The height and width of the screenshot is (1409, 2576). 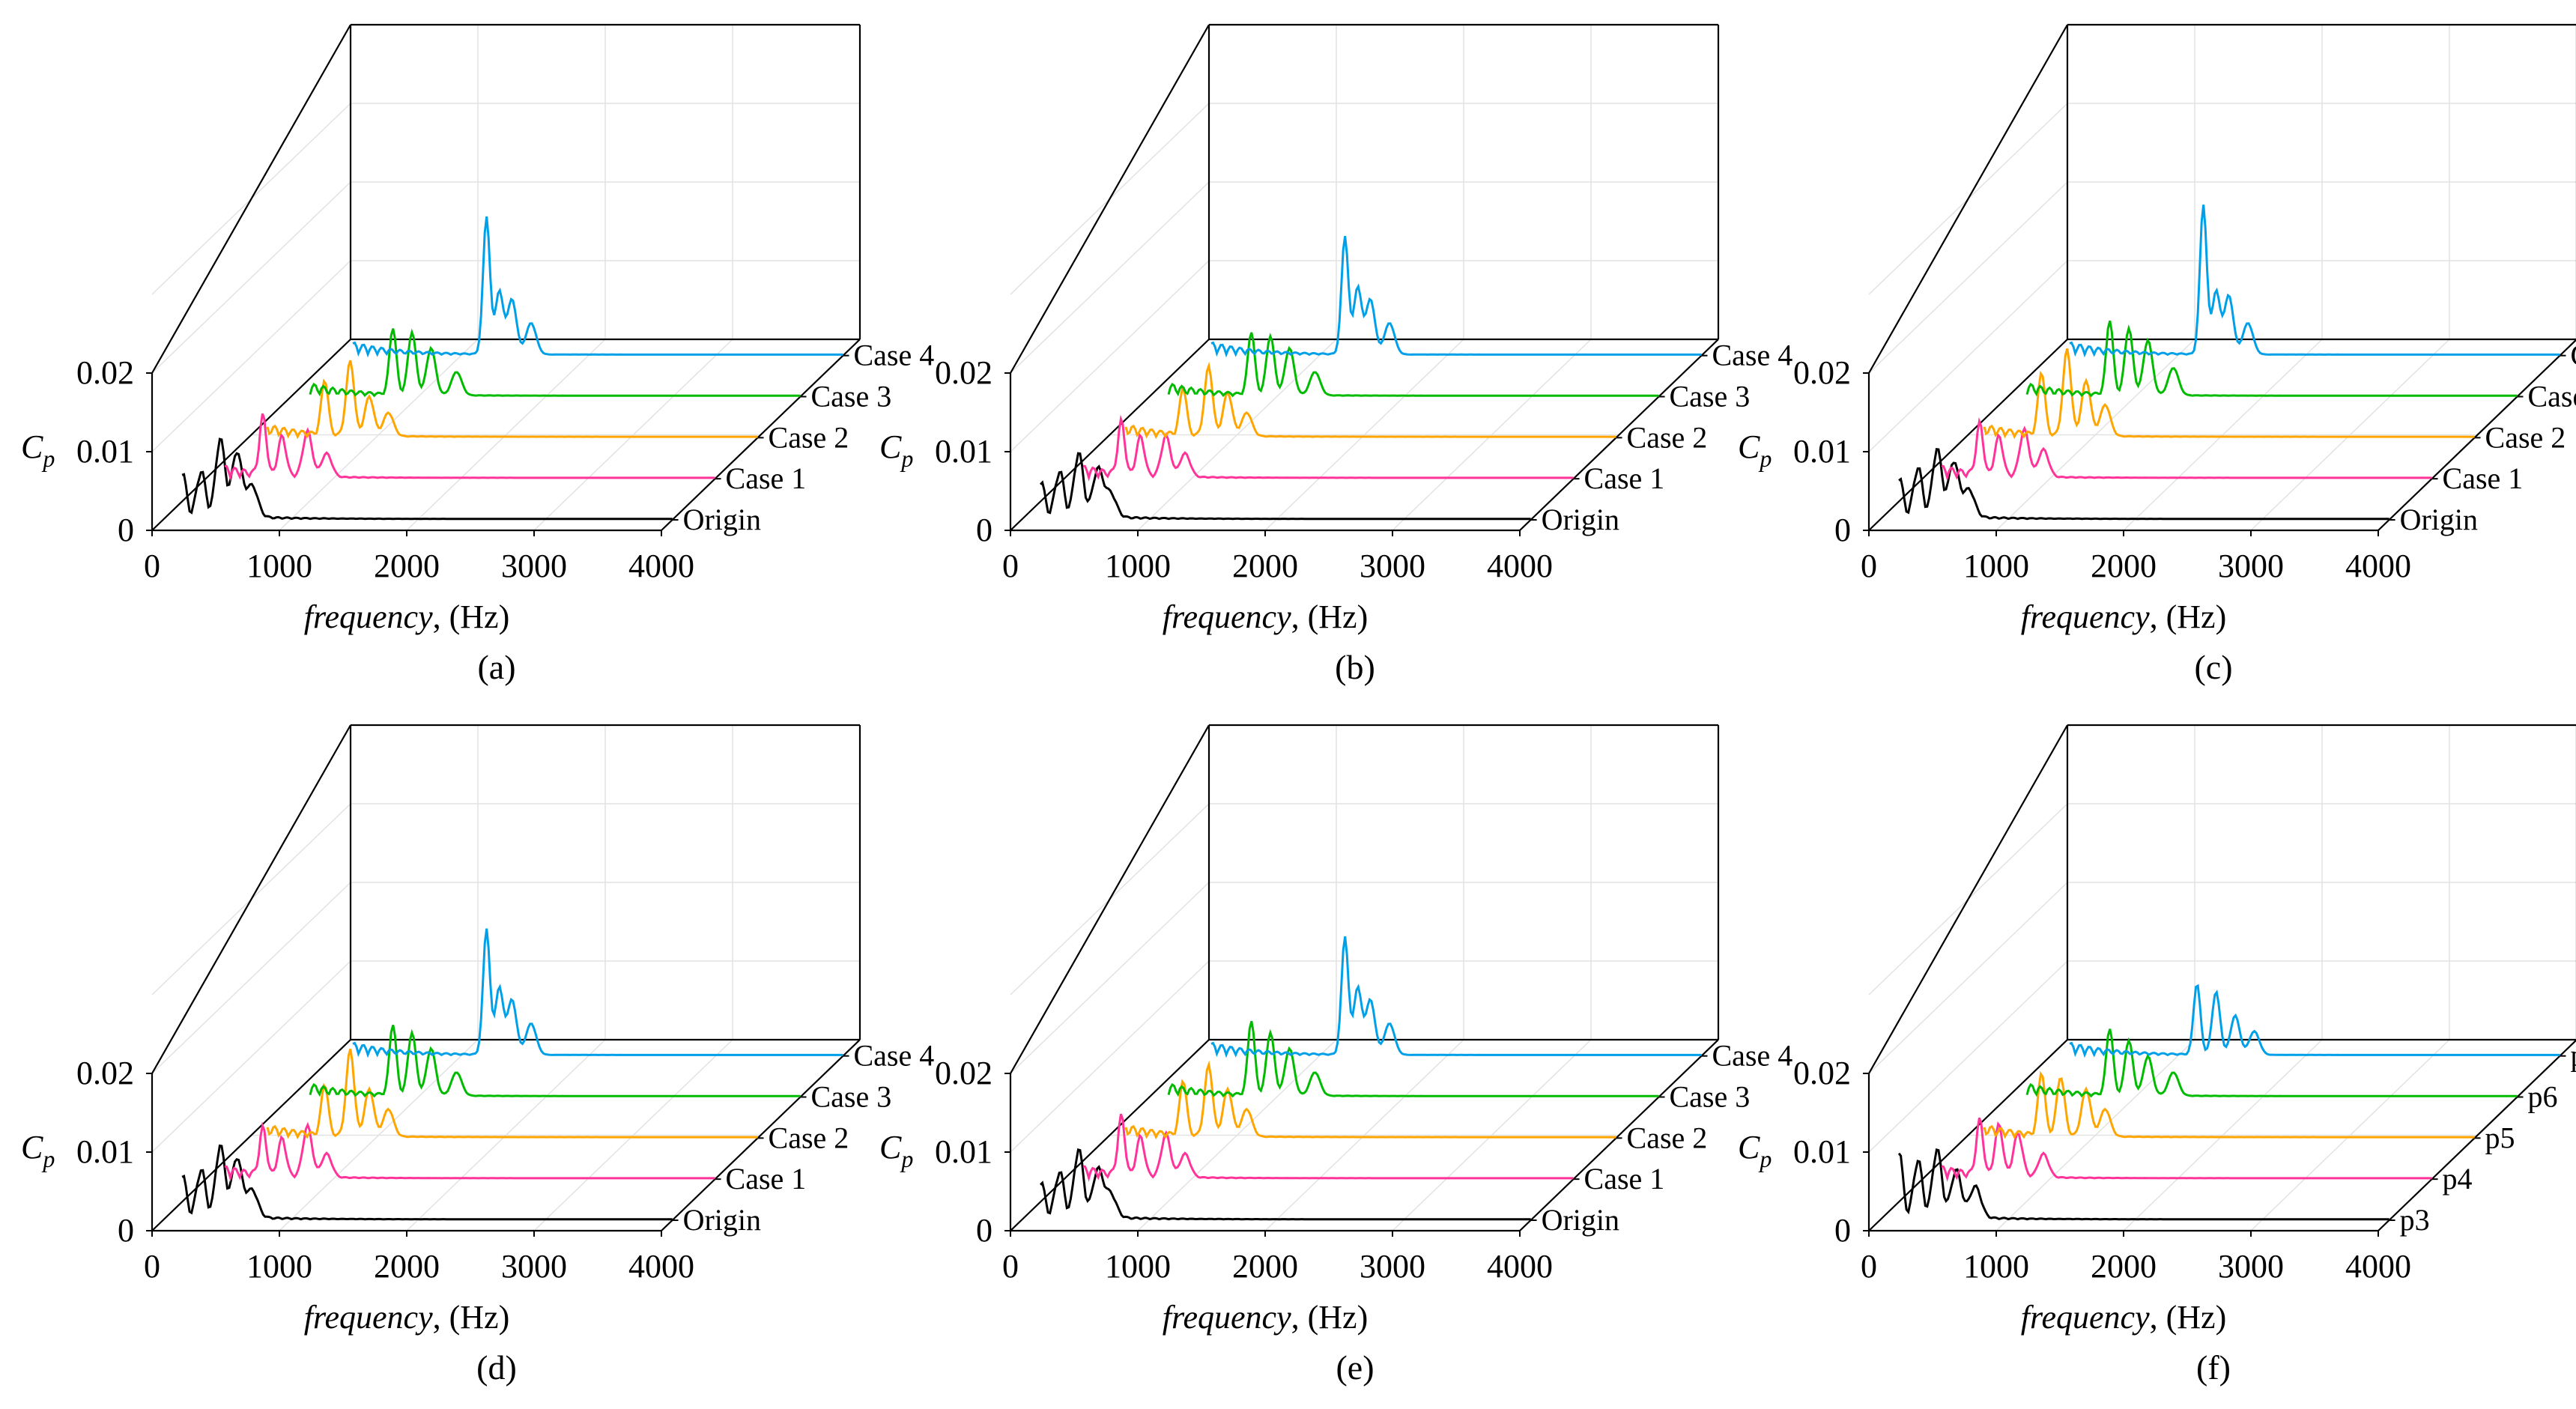 What do you see at coordinates (2415, 1220) in the screenshot?
I see `series-label: p3` at bounding box center [2415, 1220].